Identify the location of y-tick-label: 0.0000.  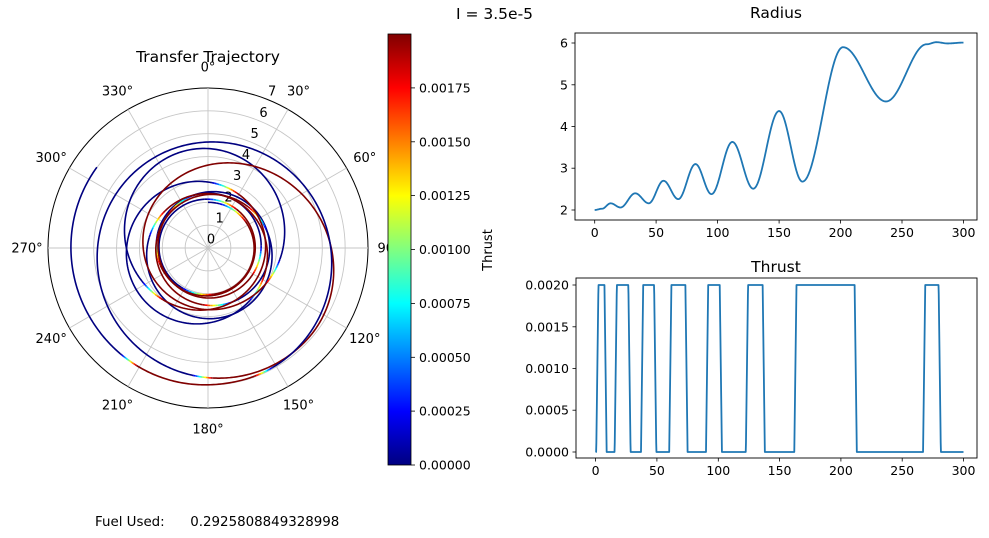
(547, 452).